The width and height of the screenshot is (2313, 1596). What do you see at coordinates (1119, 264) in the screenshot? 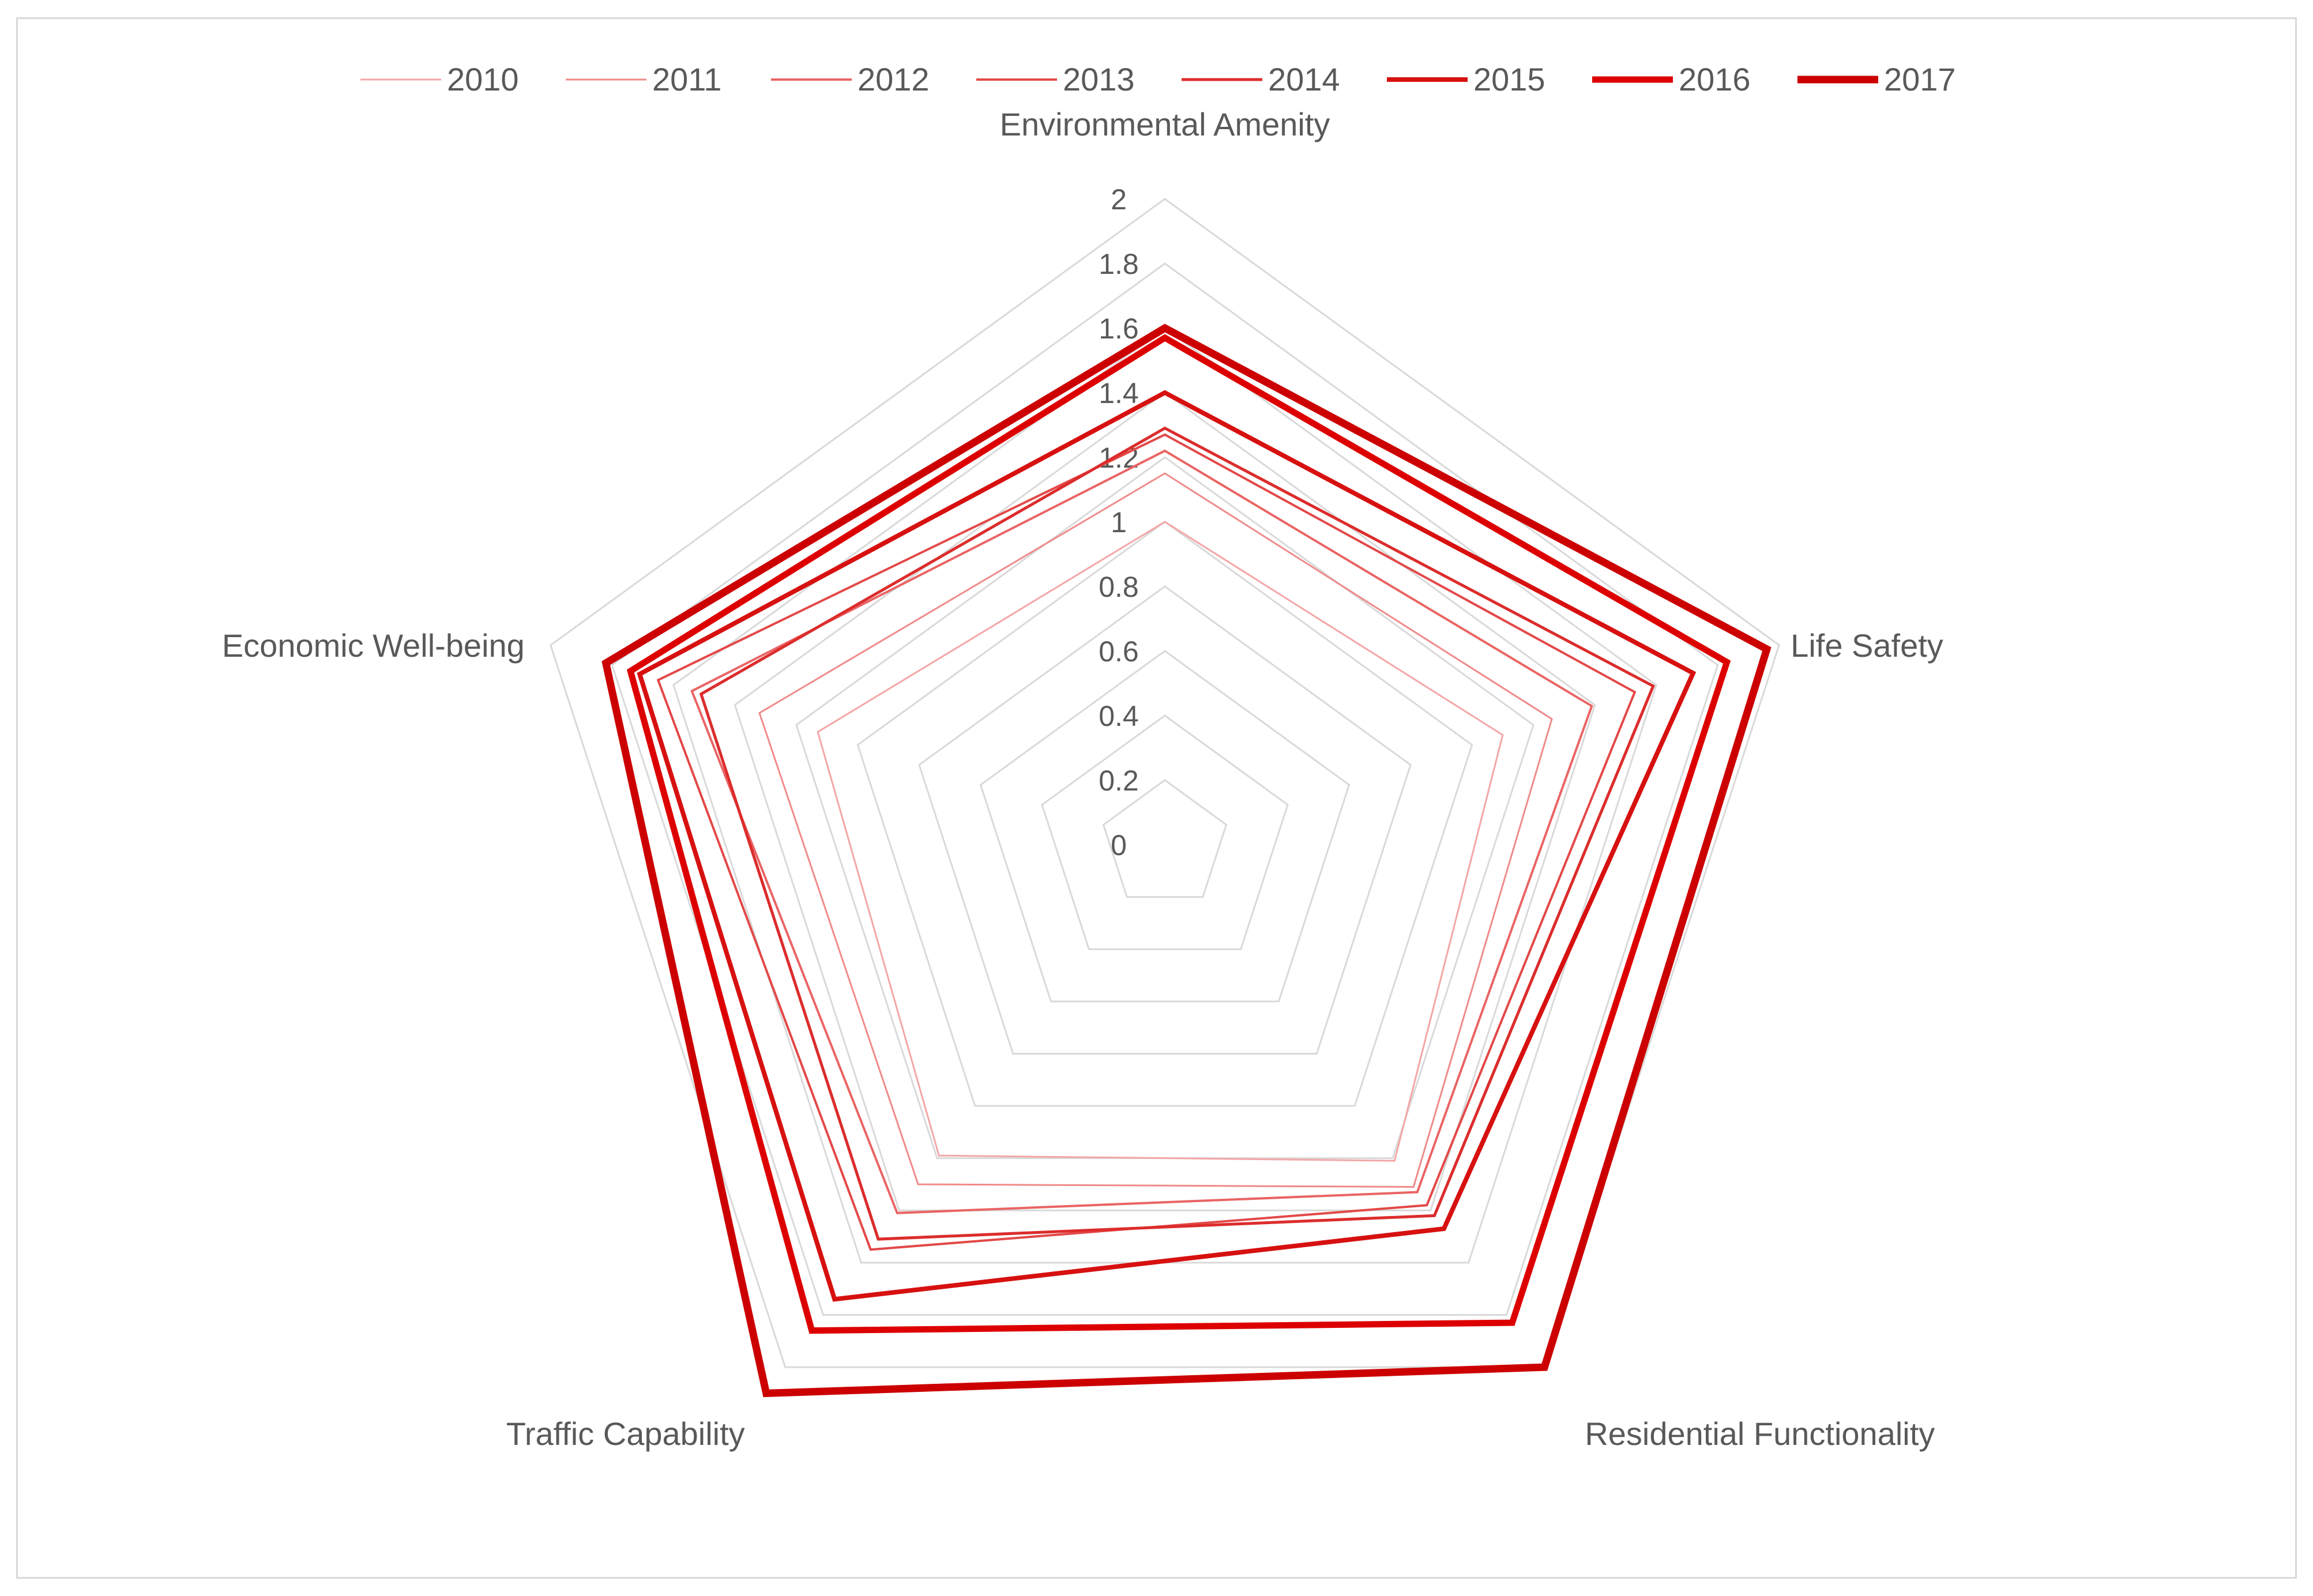
I see `tick-label-9: 1.8` at bounding box center [1119, 264].